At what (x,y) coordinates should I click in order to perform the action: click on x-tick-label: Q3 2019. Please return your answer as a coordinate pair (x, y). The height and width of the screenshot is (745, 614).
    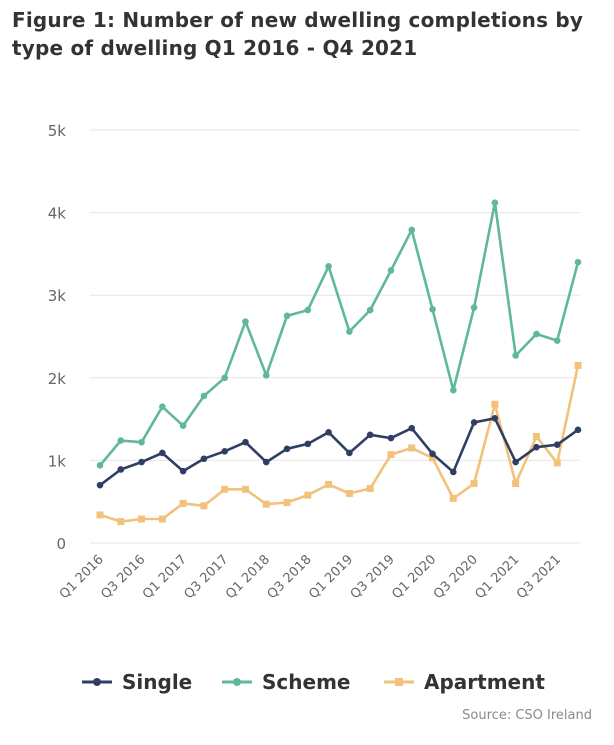
    Looking at the image, I should click on (373, 577).